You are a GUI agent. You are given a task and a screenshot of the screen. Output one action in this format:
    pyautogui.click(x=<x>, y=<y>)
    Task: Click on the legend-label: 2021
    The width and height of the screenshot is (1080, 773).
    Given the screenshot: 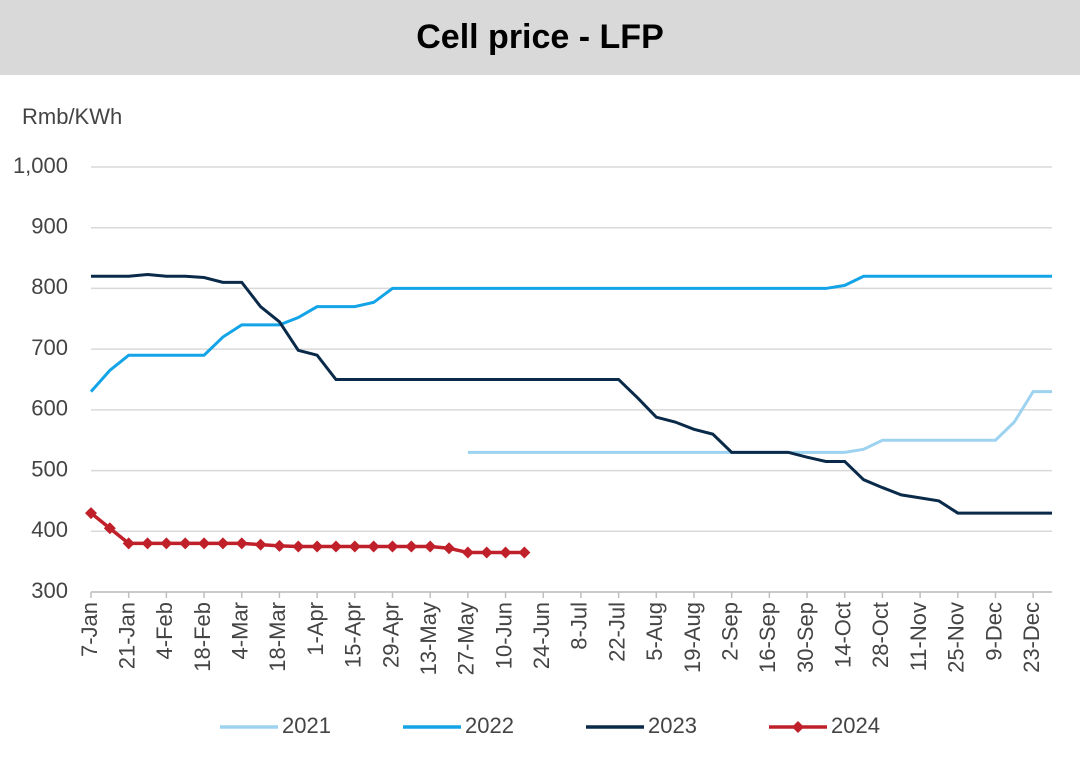 What is the action you would take?
    pyautogui.click(x=306, y=725)
    